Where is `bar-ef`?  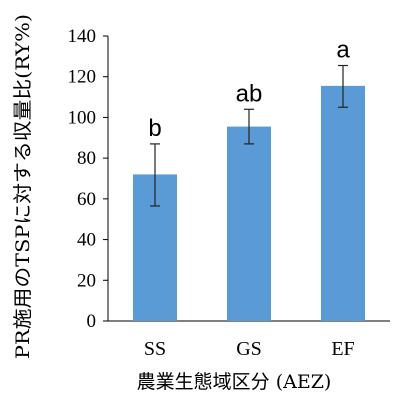
bar-ef is located at coordinates (343, 203).